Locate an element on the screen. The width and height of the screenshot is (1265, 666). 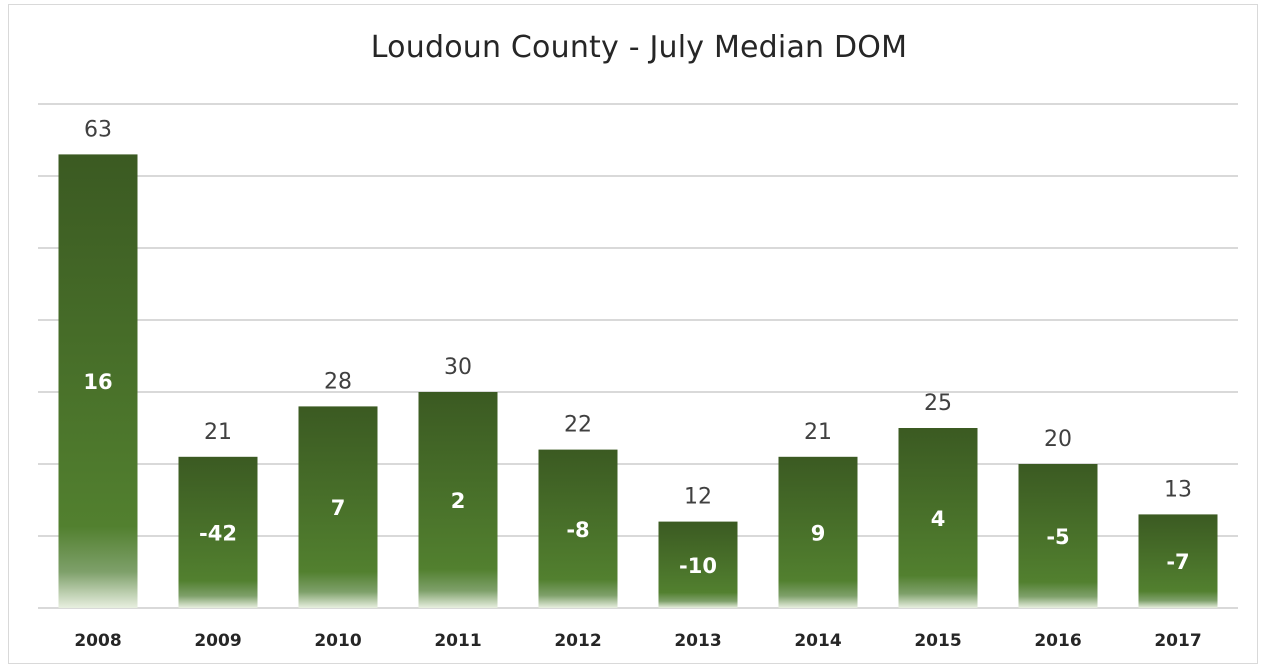
bar-2008 is located at coordinates (98, 381).